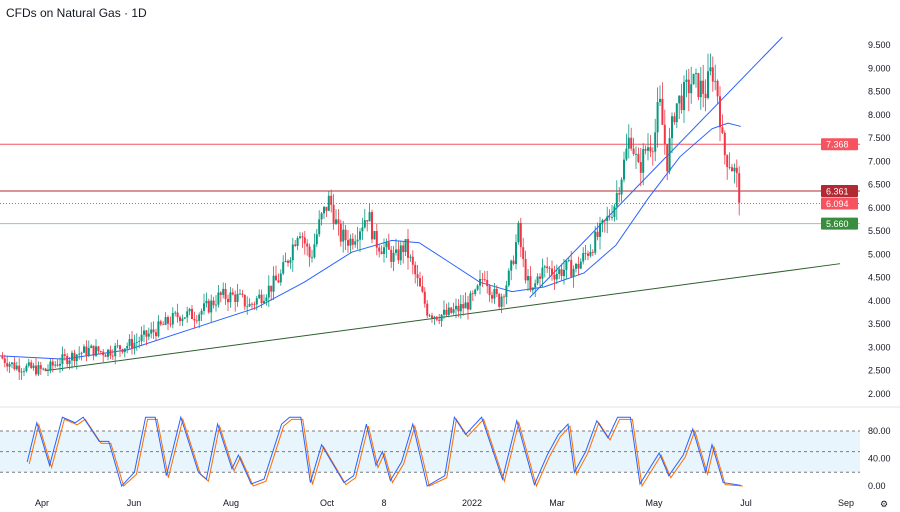 This screenshot has width=900, height=512. Describe the element at coordinates (746, 503) in the screenshot. I see `time-tick-label: Jul` at that location.